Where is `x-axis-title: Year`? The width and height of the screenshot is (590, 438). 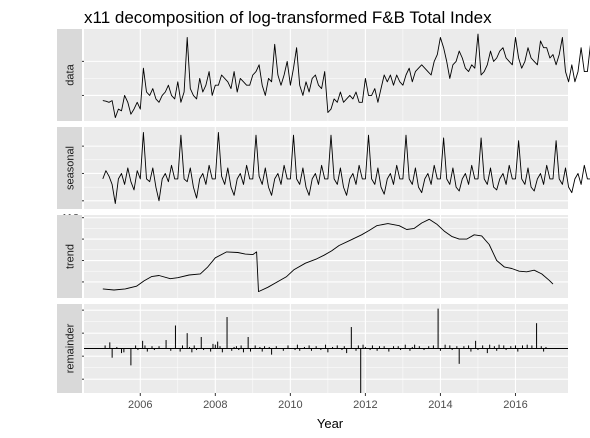 x-axis-title: Year is located at coordinates (330, 423).